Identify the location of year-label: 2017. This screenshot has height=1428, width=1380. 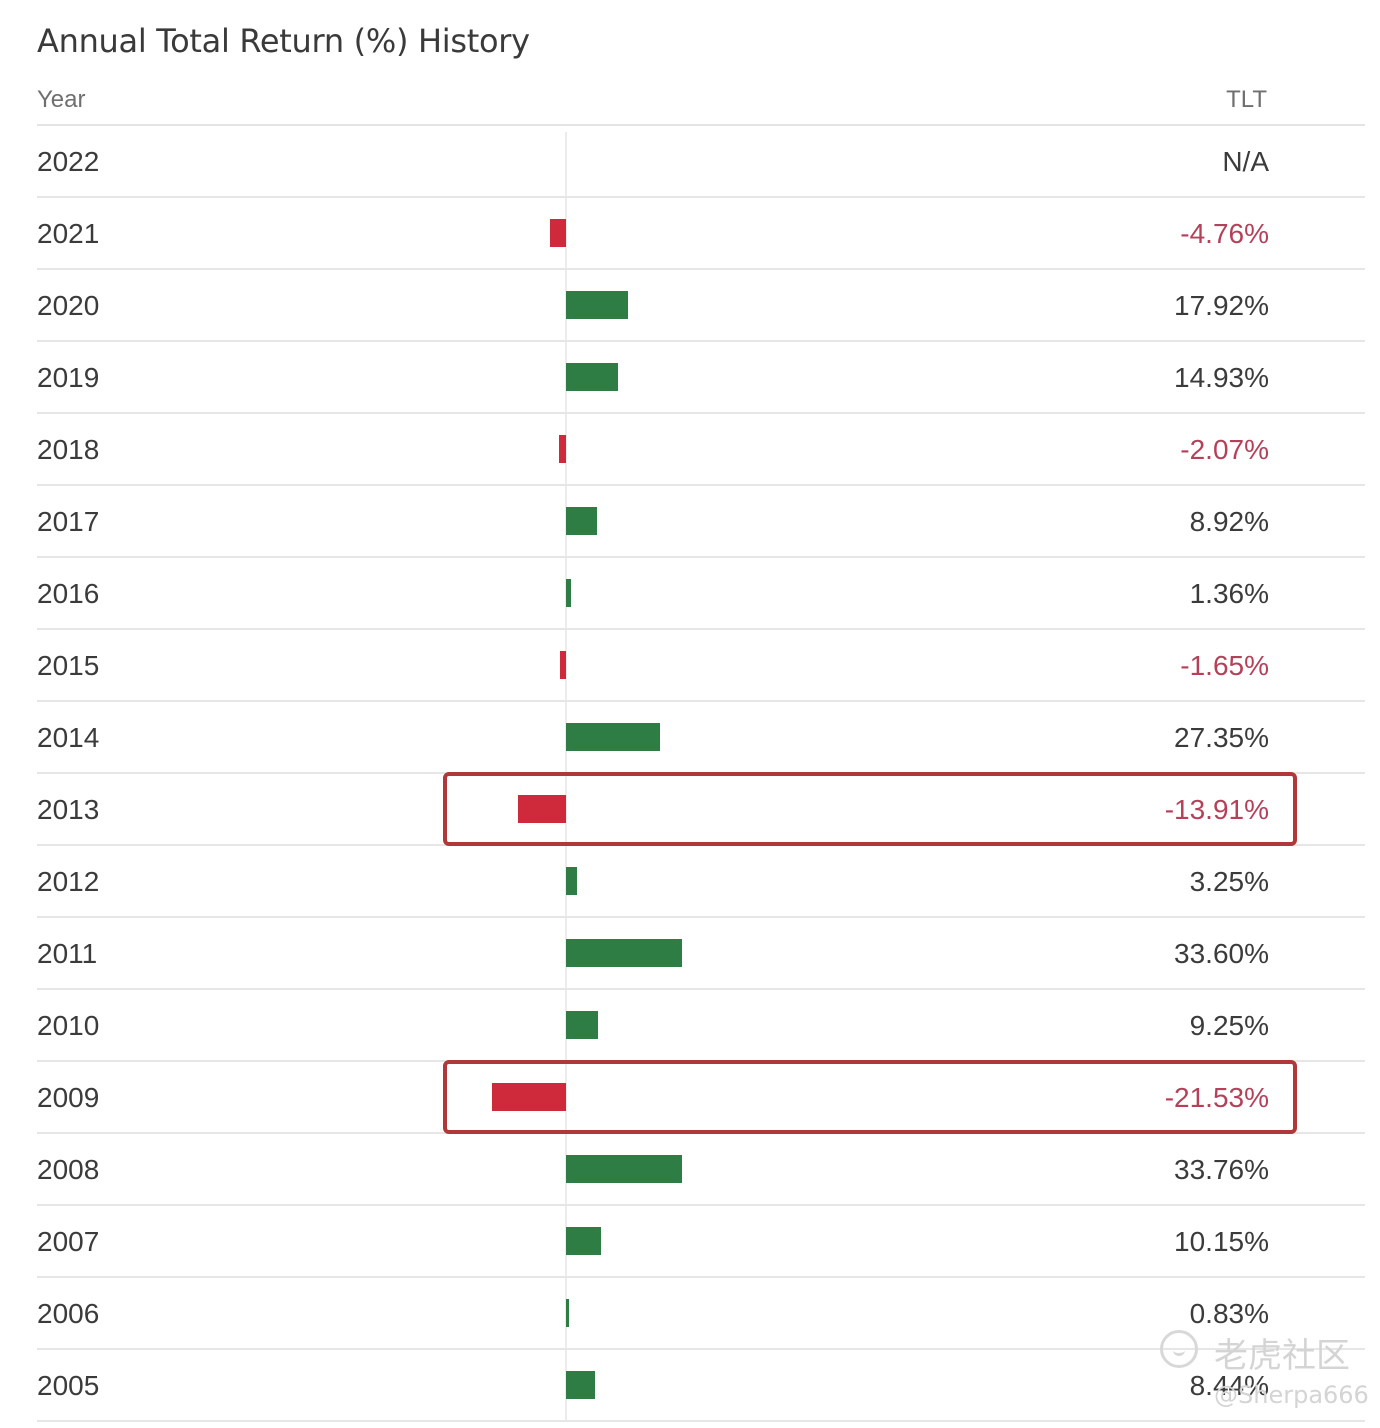
(68, 521).